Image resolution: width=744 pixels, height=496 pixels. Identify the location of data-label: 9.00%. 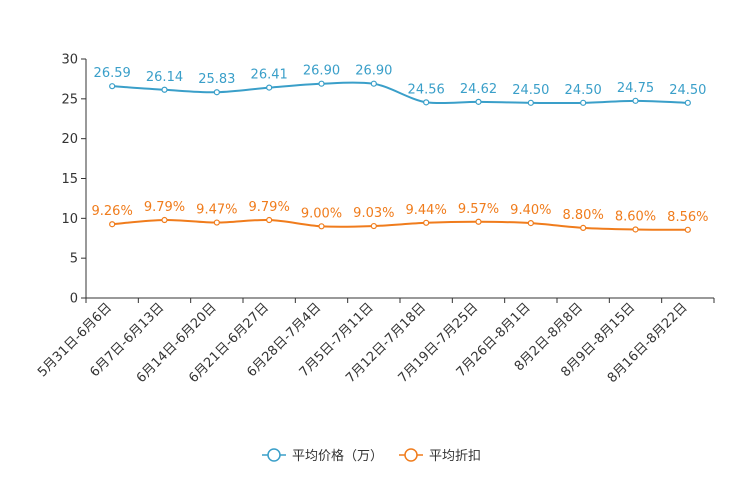
(321, 213).